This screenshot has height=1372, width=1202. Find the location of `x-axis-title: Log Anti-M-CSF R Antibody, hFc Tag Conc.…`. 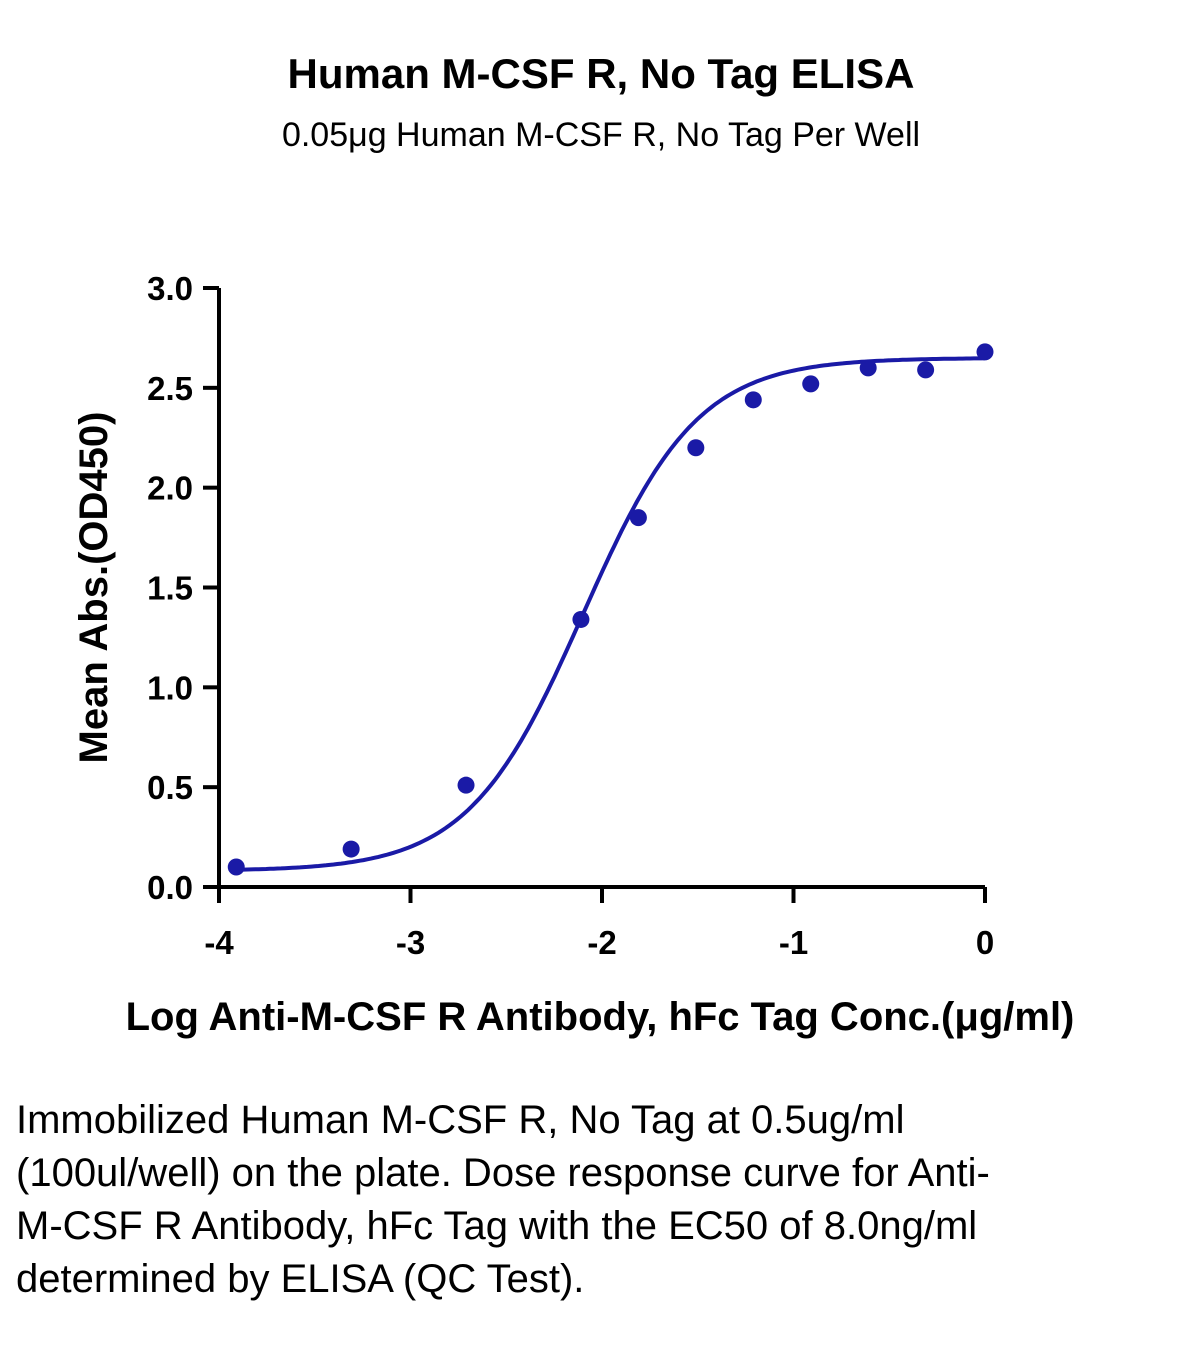

x-axis-title: Log Anti-M-CSF R Antibody, hFc Tag Conc.… is located at coordinates (600, 1017).